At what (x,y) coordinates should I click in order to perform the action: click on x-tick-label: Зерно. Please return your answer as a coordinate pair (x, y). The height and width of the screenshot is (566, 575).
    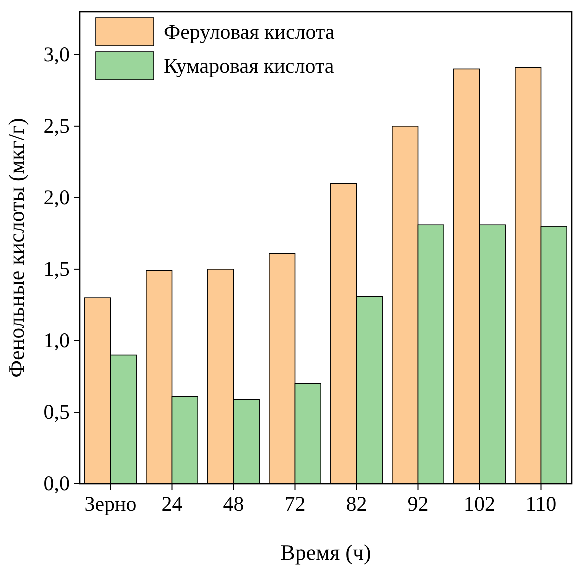
    Looking at the image, I should click on (110, 504).